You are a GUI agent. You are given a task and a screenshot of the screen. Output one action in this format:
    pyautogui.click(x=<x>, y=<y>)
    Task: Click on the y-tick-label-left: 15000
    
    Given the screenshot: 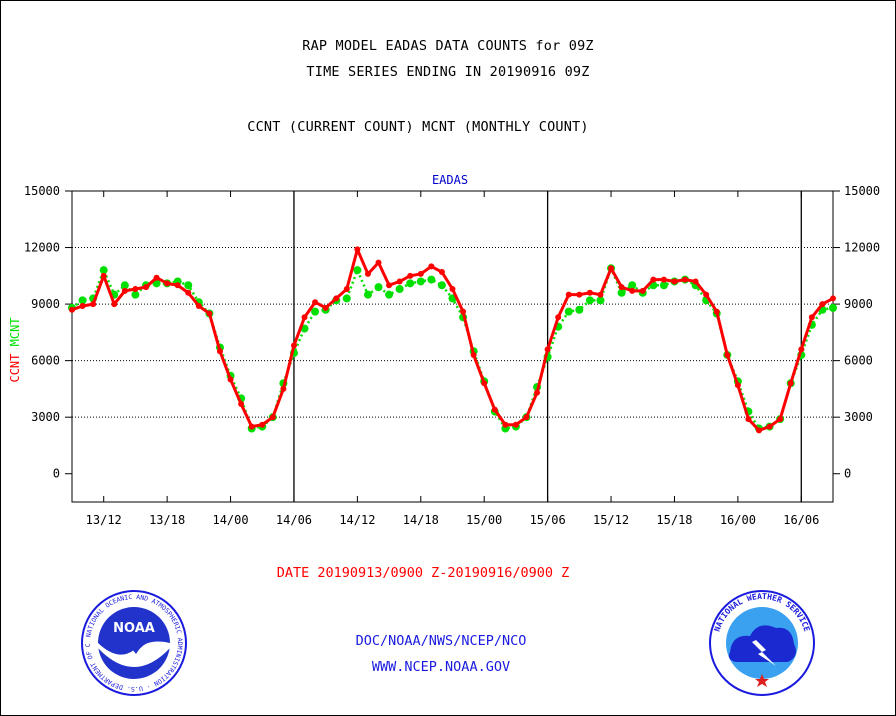 What is the action you would take?
    pyautogui.click(x=42, y=191)
    